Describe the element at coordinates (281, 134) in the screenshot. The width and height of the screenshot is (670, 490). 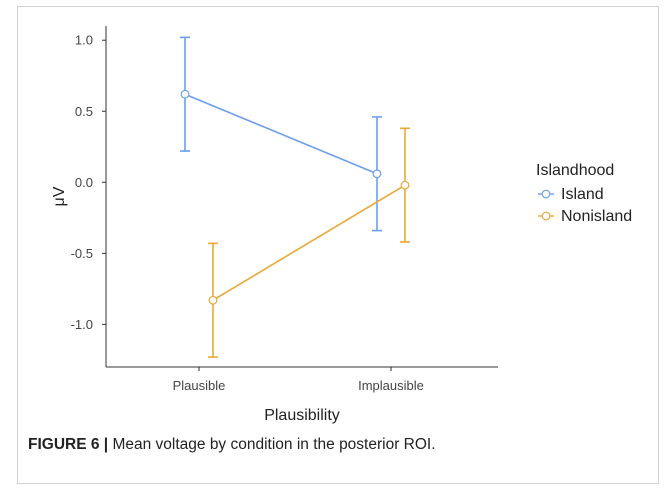
I see `series-line-island` at that location.